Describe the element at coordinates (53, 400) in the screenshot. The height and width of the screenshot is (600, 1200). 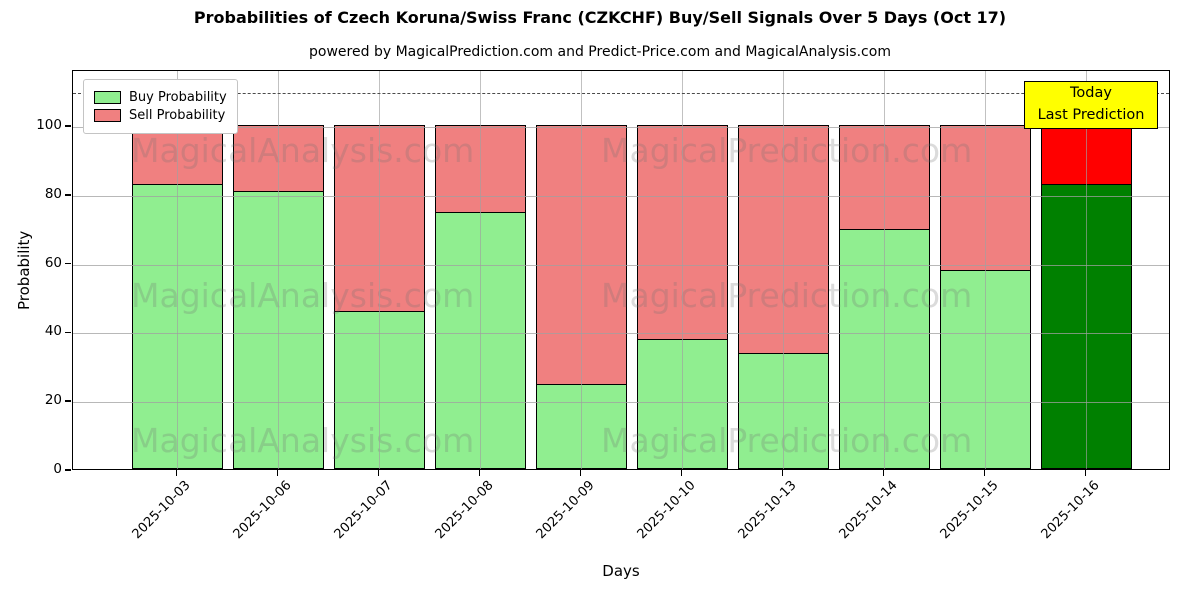
I see `y-tick-label-20: 20` at that location.